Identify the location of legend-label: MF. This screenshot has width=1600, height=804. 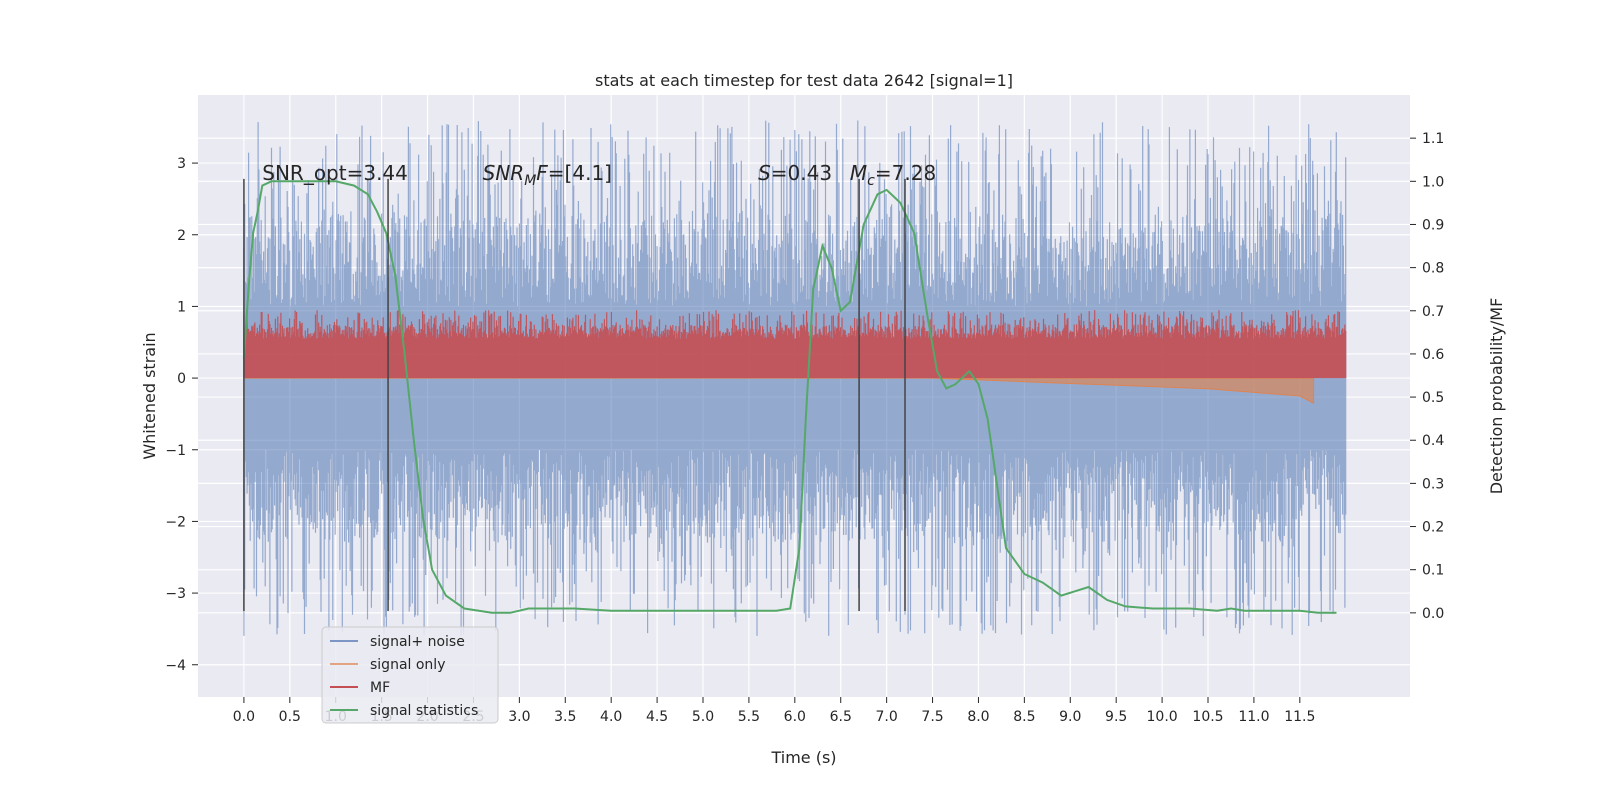
(380, 688).